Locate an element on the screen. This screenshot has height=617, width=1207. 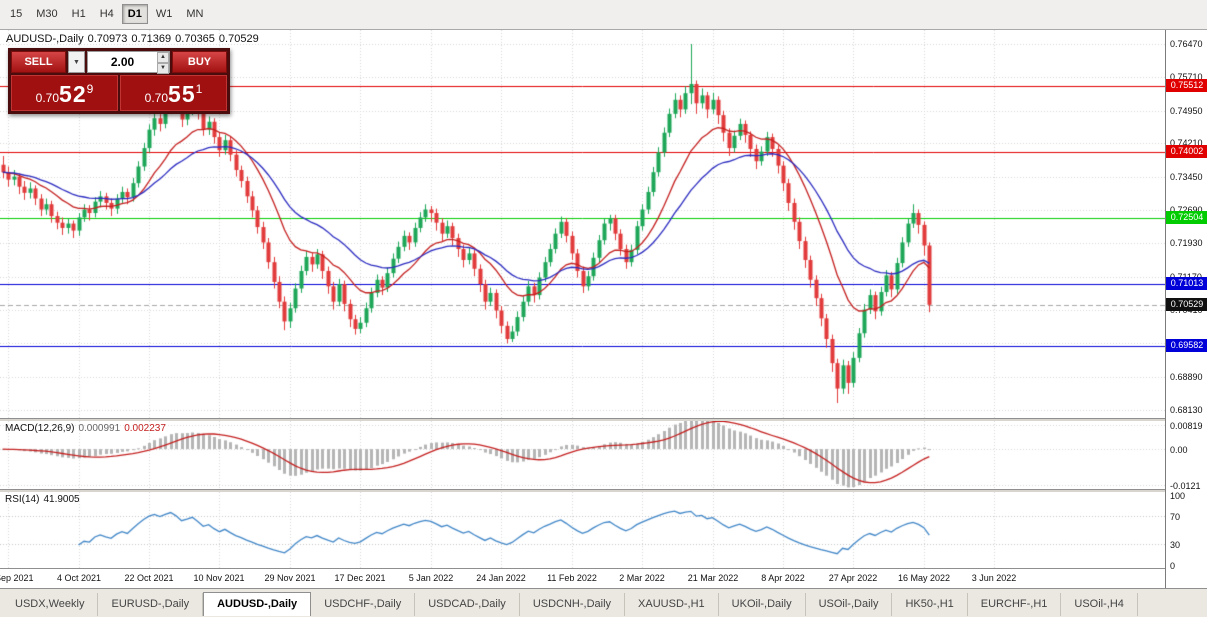
chart-tab-usdcad-daily: USDCAD-,Daily is located at coordinates (467, 604).